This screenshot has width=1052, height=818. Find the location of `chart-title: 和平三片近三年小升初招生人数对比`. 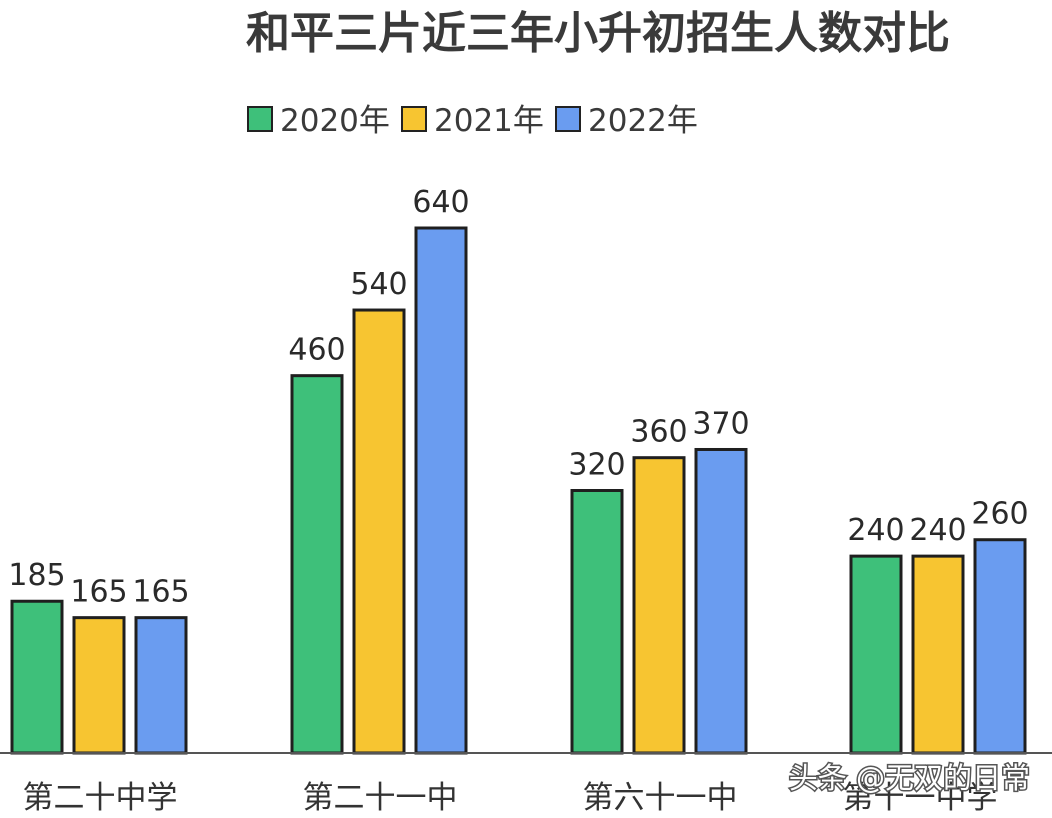

chart-title: 和平三片近三年小升初招生人数对比 is located at coordinates (598, 33).